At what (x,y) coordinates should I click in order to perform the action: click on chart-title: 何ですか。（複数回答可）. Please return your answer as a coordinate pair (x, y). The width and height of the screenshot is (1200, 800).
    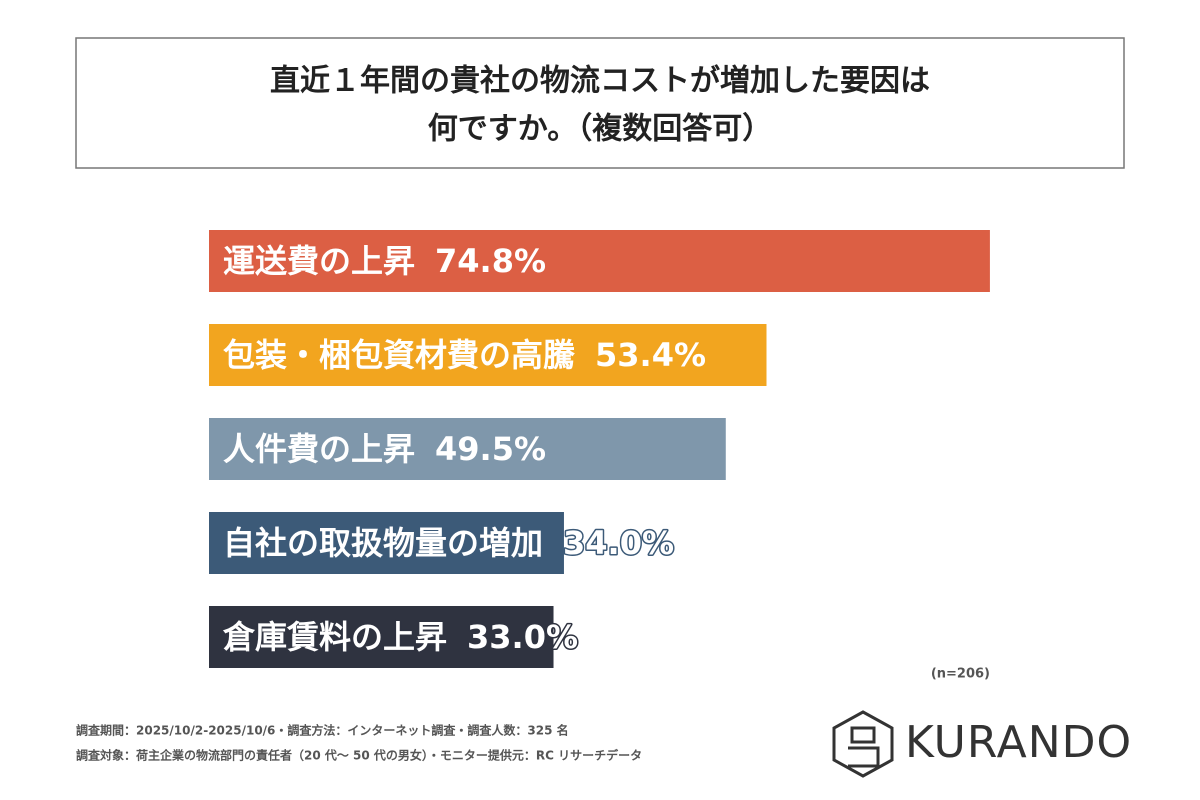
    Looking at the image, I should click on (600, 129).